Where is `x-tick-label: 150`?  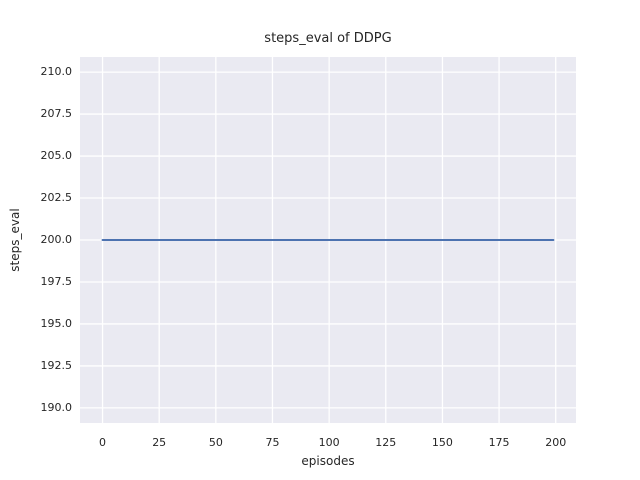 x-tick-label: 150 is located at coordinates (442, 442).